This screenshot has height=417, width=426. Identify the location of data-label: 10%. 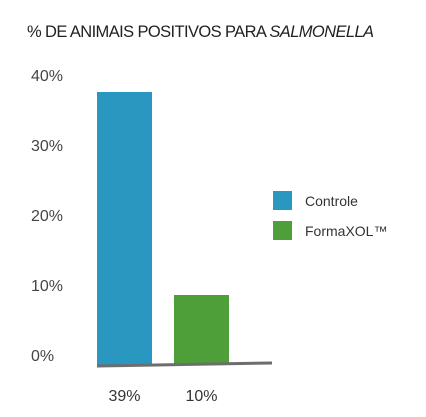
(201, 396).